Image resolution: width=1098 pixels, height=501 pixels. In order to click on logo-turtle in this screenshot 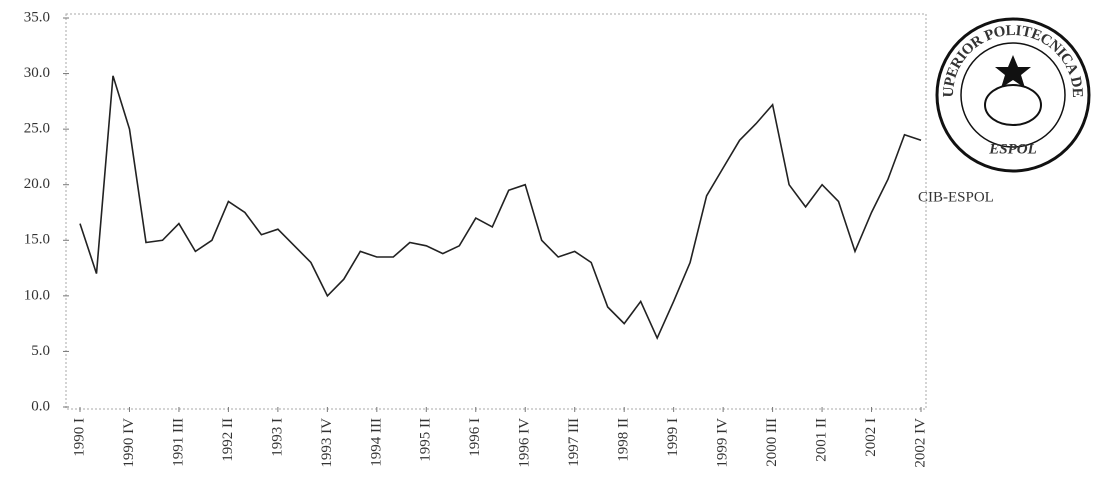, I will do `click(1013, 105)`.